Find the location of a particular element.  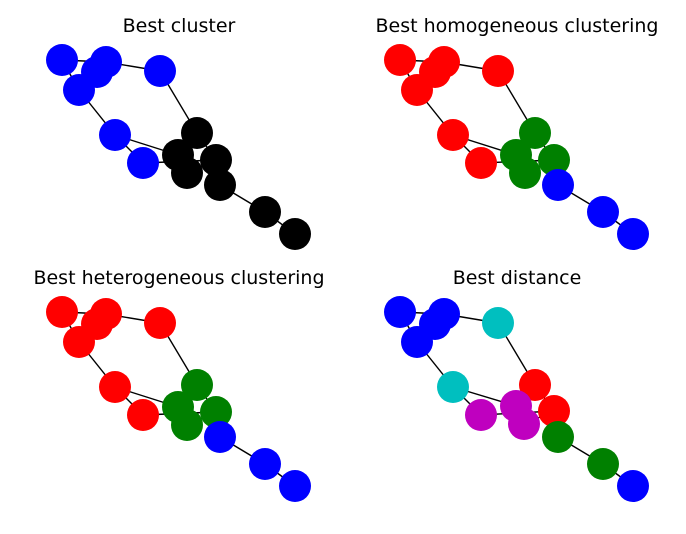

panel-title: Best distance is located at coordinates (517, 278).